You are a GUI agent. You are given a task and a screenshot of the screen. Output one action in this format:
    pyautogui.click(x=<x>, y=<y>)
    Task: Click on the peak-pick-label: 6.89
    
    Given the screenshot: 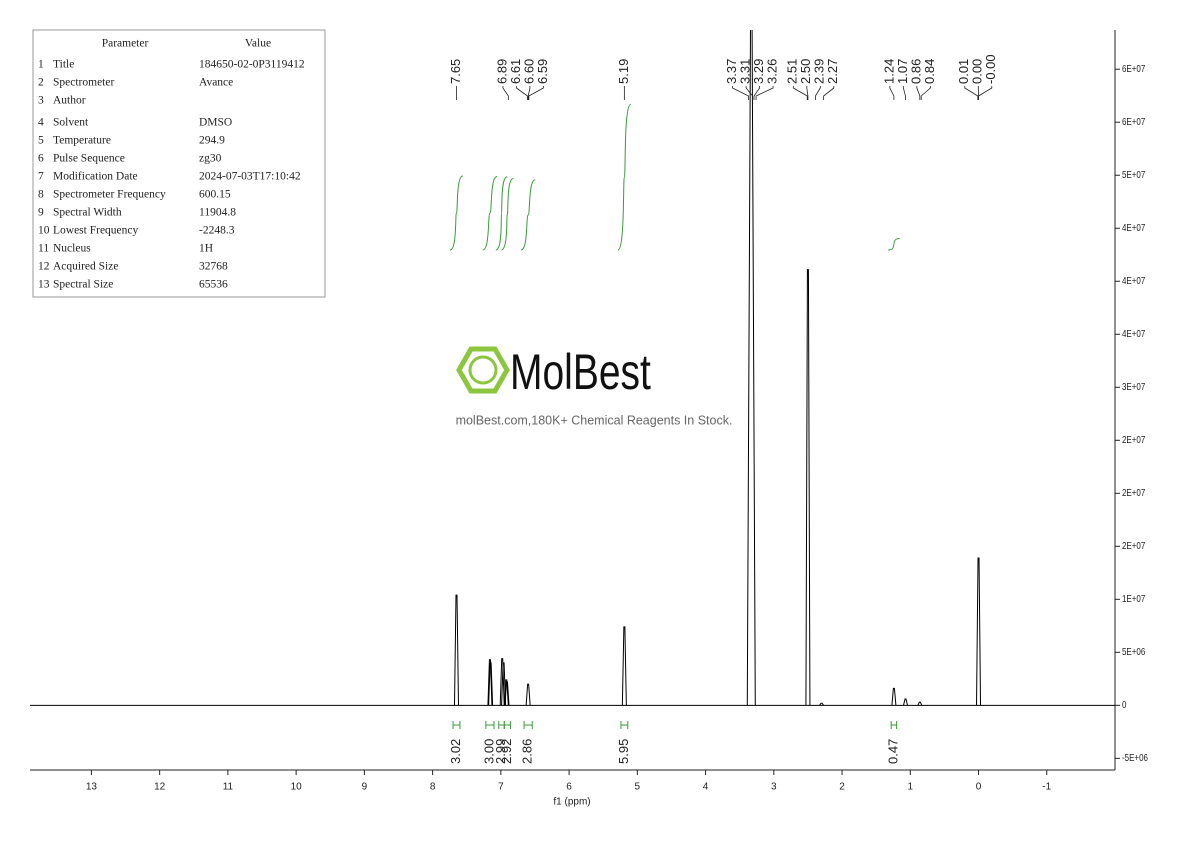 What is the action you would take?
    pyautogui.click(x=501, y=71)
    